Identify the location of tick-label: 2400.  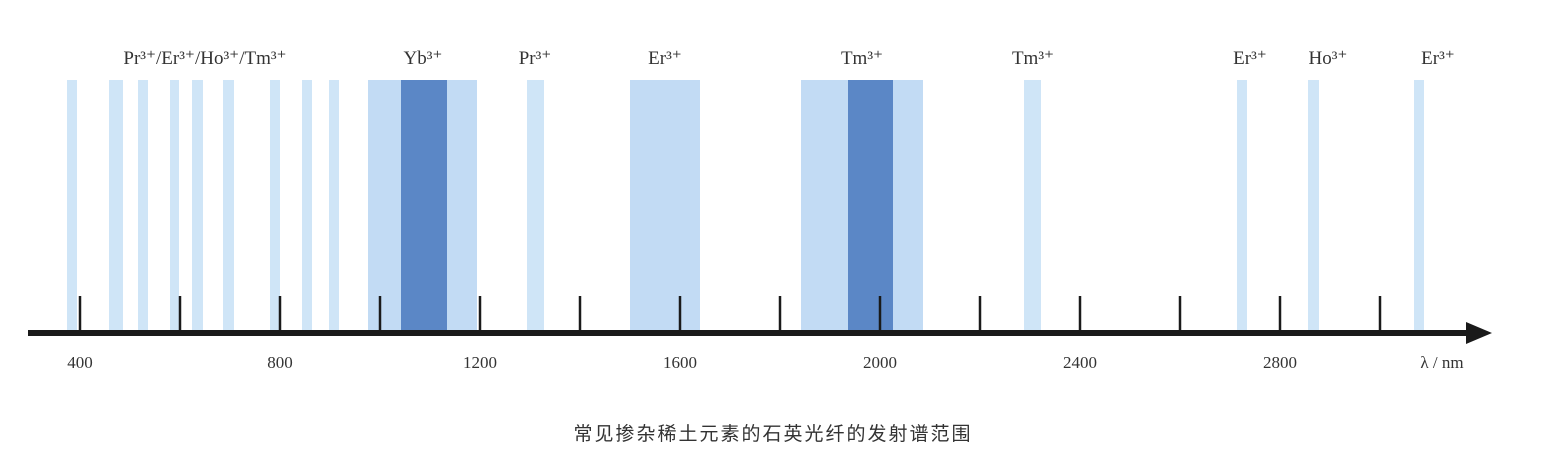
(1080, 362).